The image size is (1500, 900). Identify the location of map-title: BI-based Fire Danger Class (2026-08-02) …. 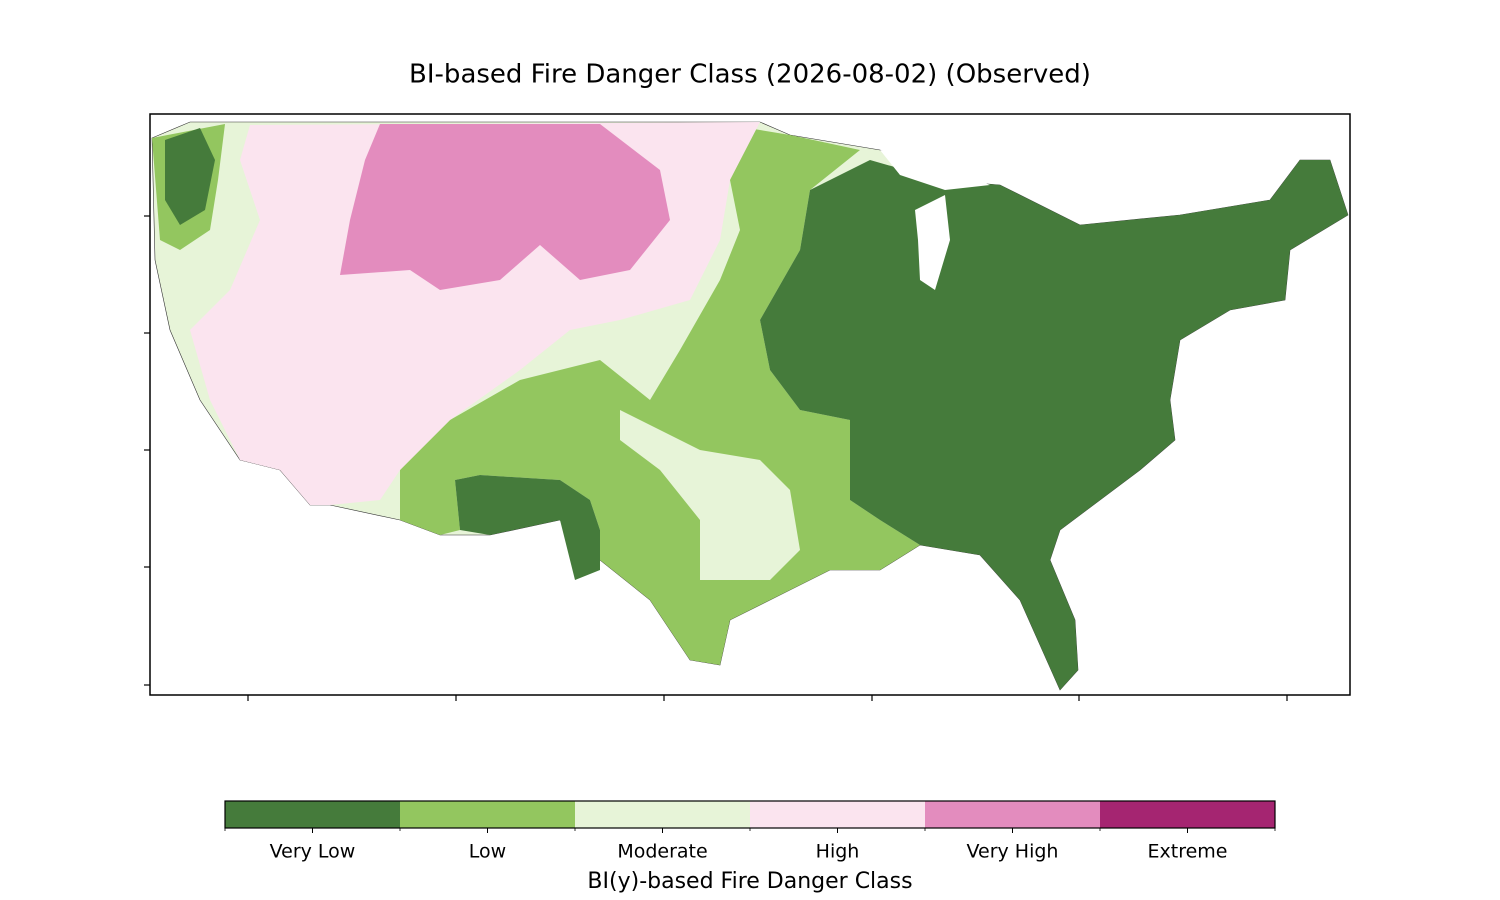
(750, 75).